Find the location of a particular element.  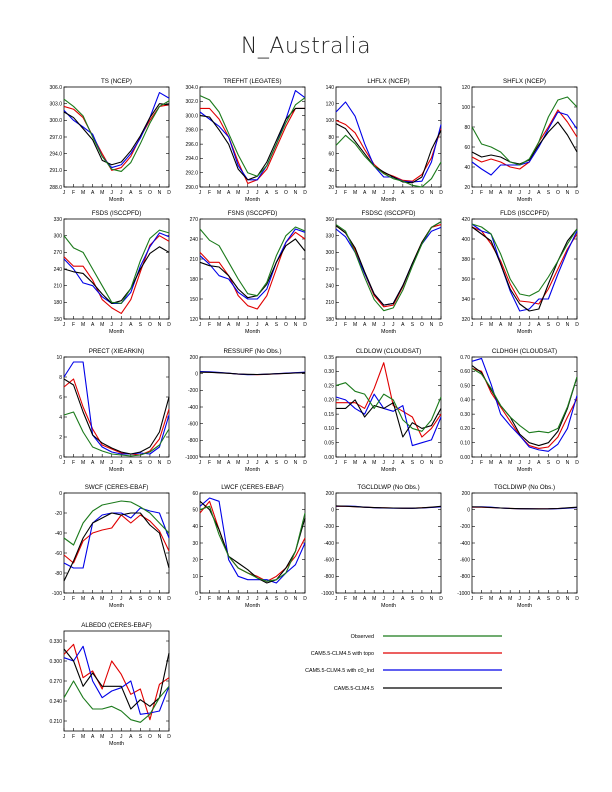

y-tick-label: 40 is located at coordinates (195, 527).